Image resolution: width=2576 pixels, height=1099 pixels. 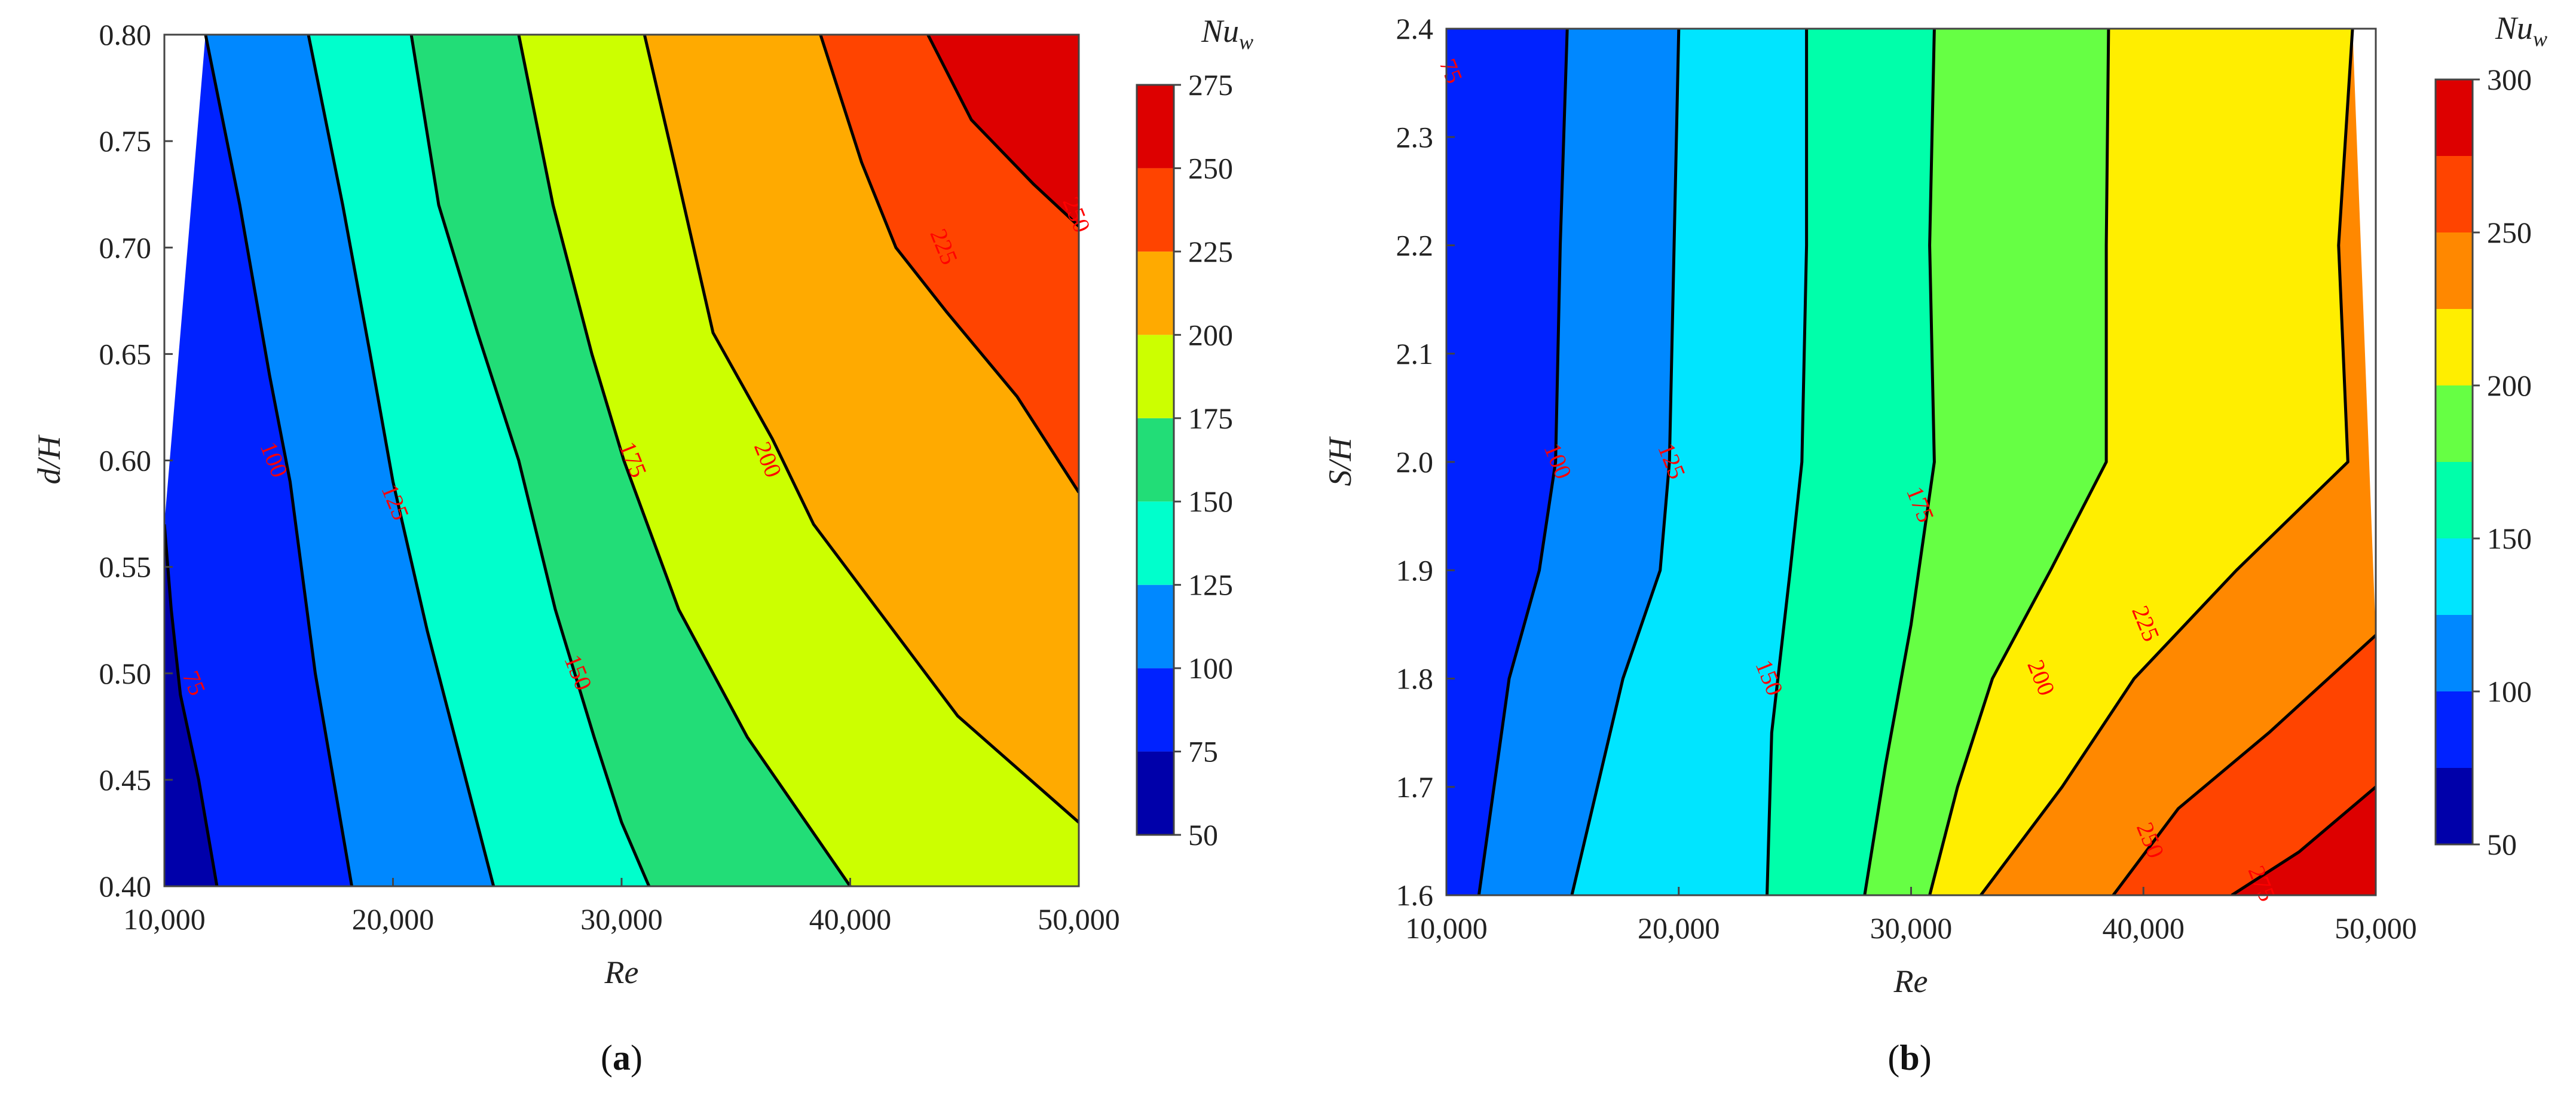 I want to click on y-tick-label: 0.60, so click(x=125, y=460).